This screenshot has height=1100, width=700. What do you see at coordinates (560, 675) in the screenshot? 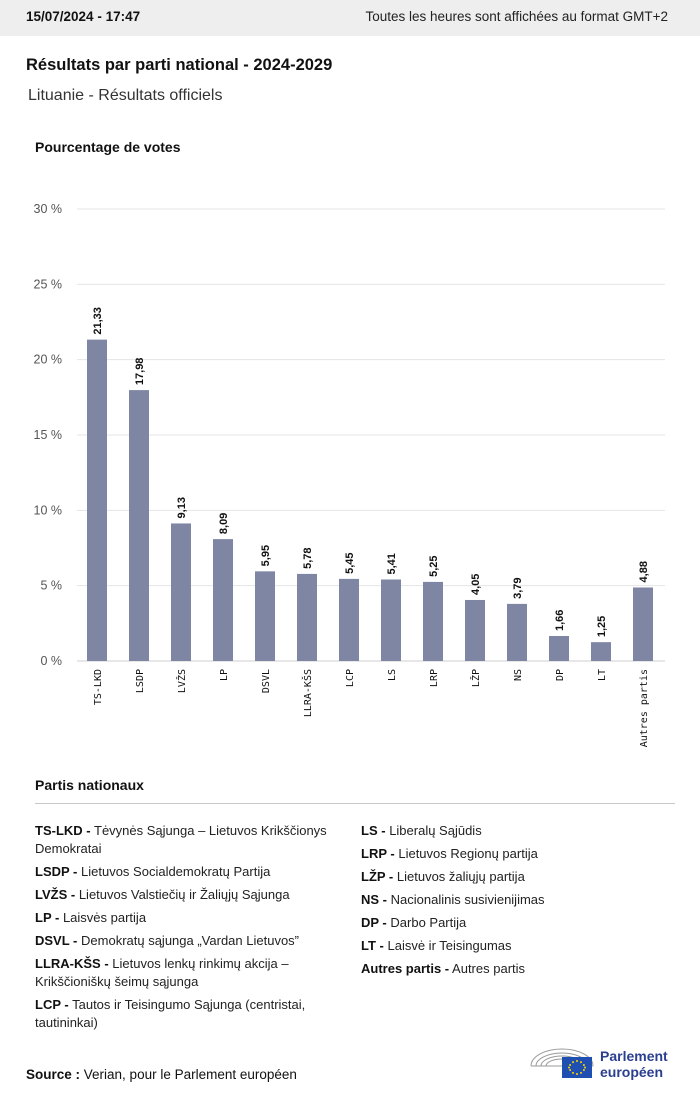
I see `x-tick-label: DP` at bounding box center [560, 675].